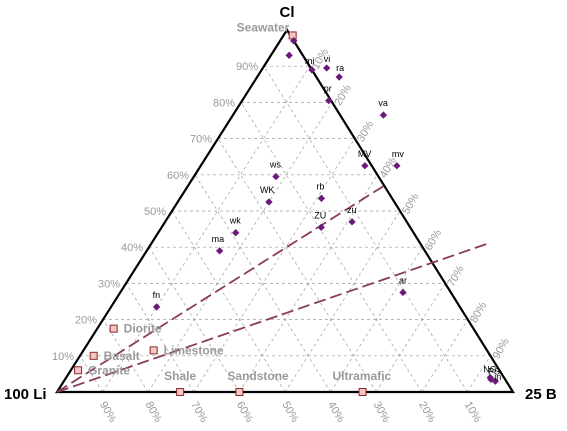 This screenshot has width=567, height=431. I want to click on sample-label: in, so click(497, 377).